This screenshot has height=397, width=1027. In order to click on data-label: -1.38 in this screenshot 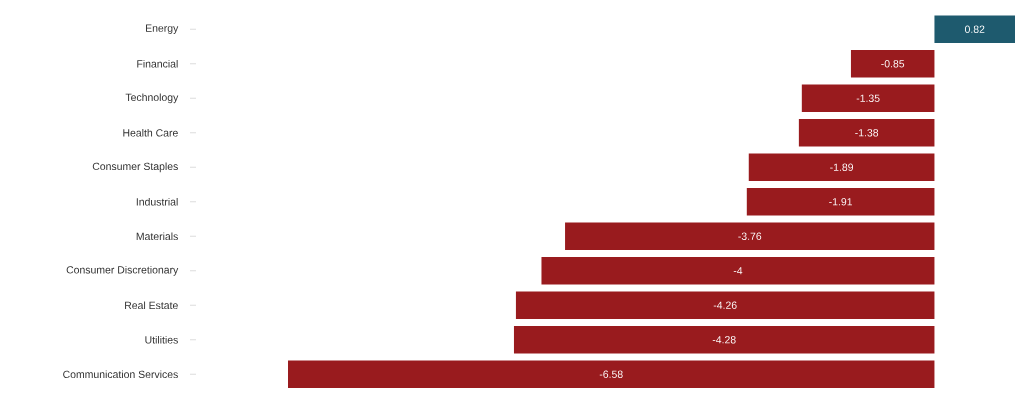, I will do `click(867, 133)`.